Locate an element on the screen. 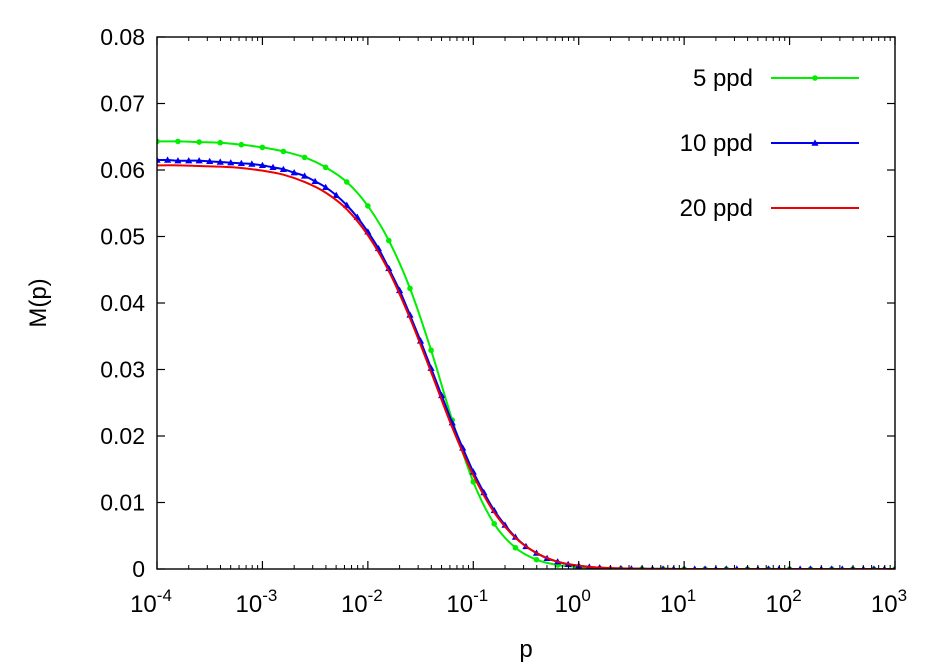 The height and width of the screenshot is (664, 949). legend: 5 ppd 10 ppd 20 ppd is located at coordinates (769, 143).